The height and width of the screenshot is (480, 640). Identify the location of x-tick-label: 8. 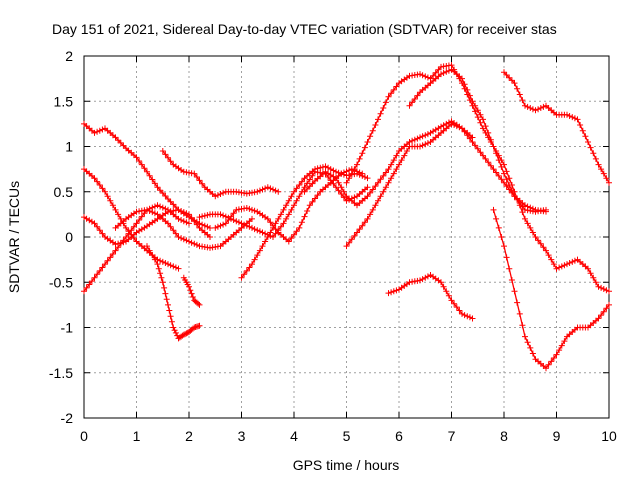
(504, 436).